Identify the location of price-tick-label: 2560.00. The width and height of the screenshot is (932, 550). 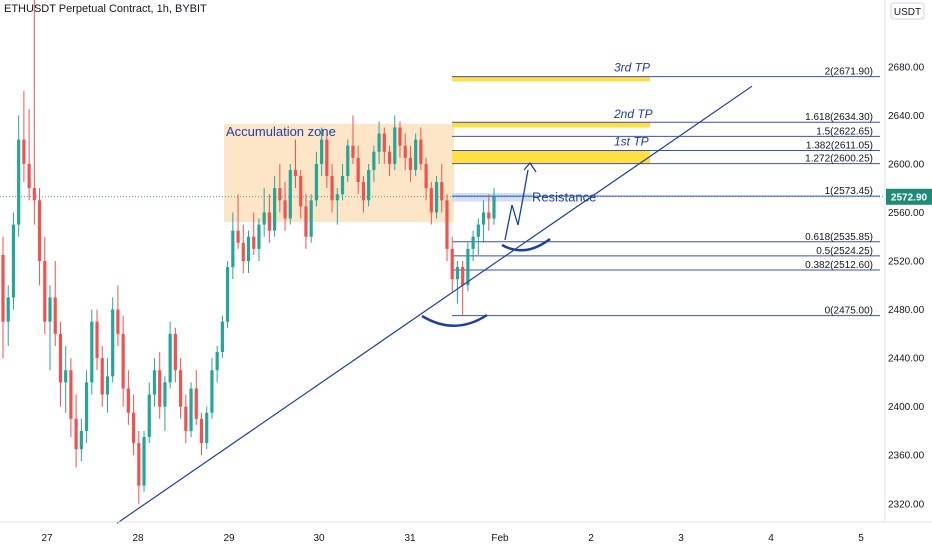
(906, 213).